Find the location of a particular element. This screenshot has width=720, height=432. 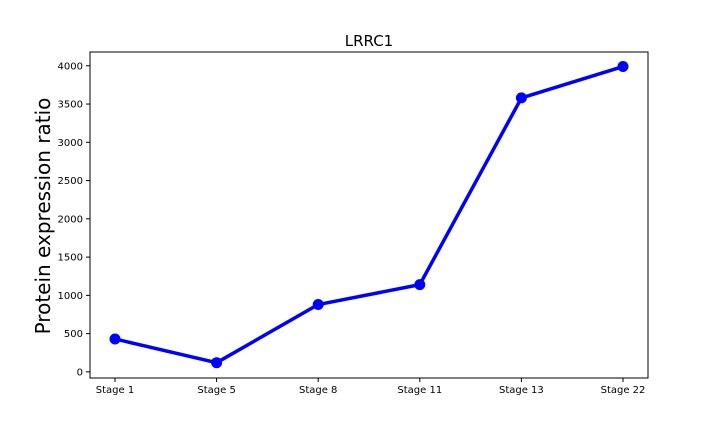

y-tick-label: 500 is located at coordinates (73, 334).